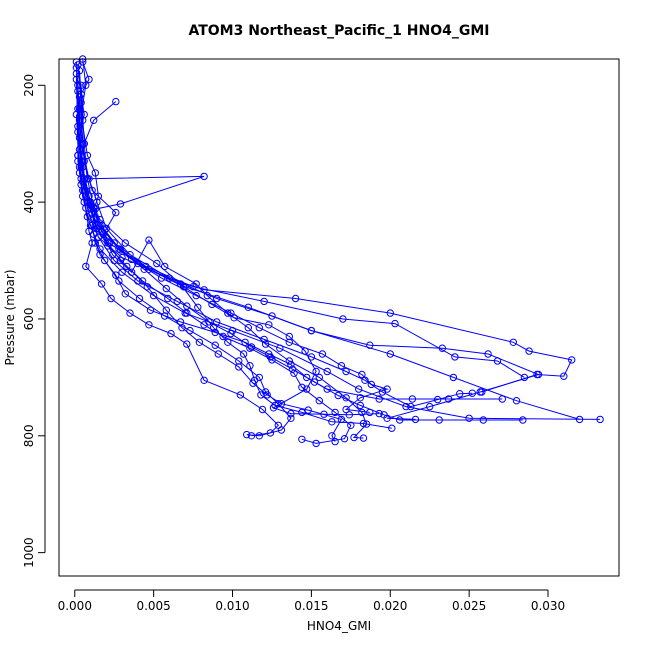 This screenshot has height=650, width=650. Describe the element at coordinates (548, 606) in the screenshot. I see `x-tick-label: 0.030` at that location.